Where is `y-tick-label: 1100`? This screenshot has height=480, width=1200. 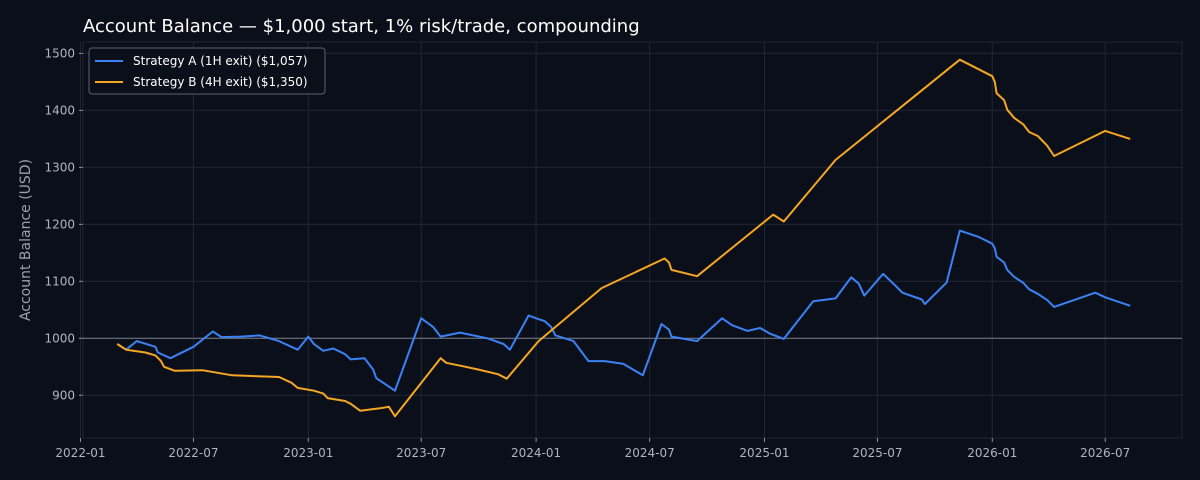
y-tick-label: 1100 is located at coordinates (59, 281).